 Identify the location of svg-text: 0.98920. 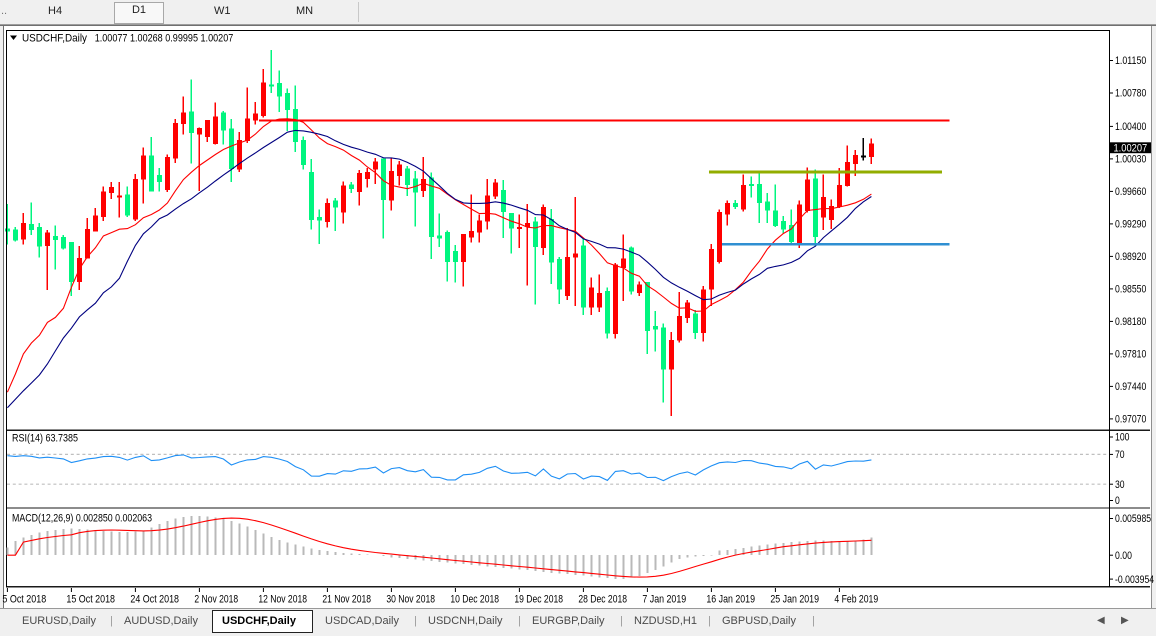
(1130, 257).